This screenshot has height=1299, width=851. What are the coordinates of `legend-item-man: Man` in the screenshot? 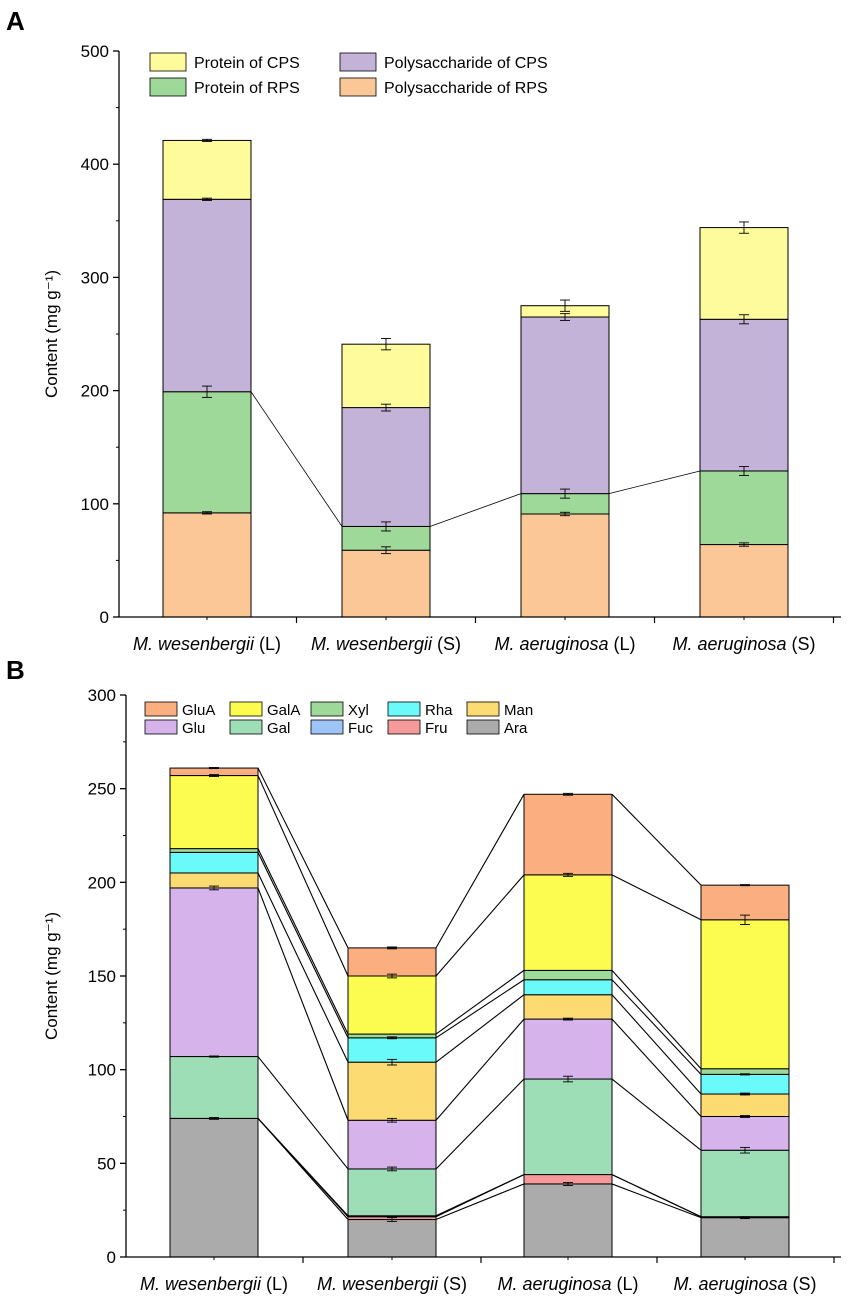 It's located at (499, 710).